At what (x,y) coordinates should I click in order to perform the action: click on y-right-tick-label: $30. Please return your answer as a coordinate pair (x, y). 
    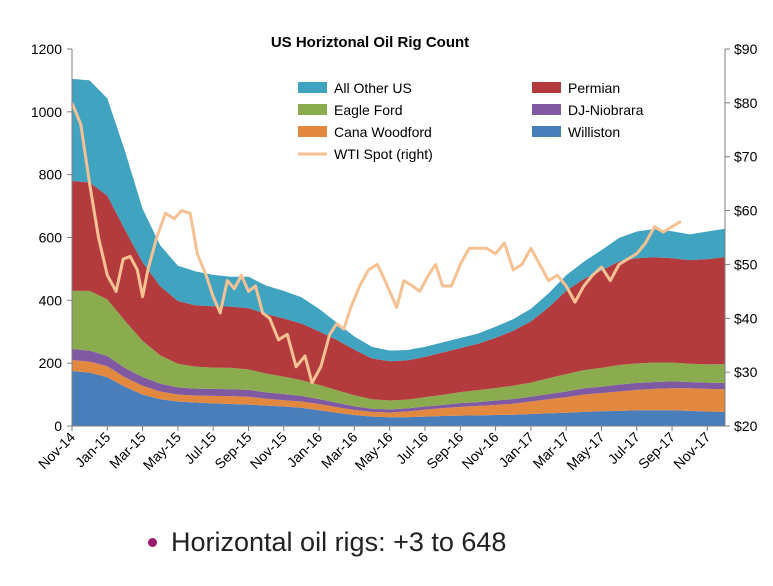
    Looking at the image, I should click on (746, 372).